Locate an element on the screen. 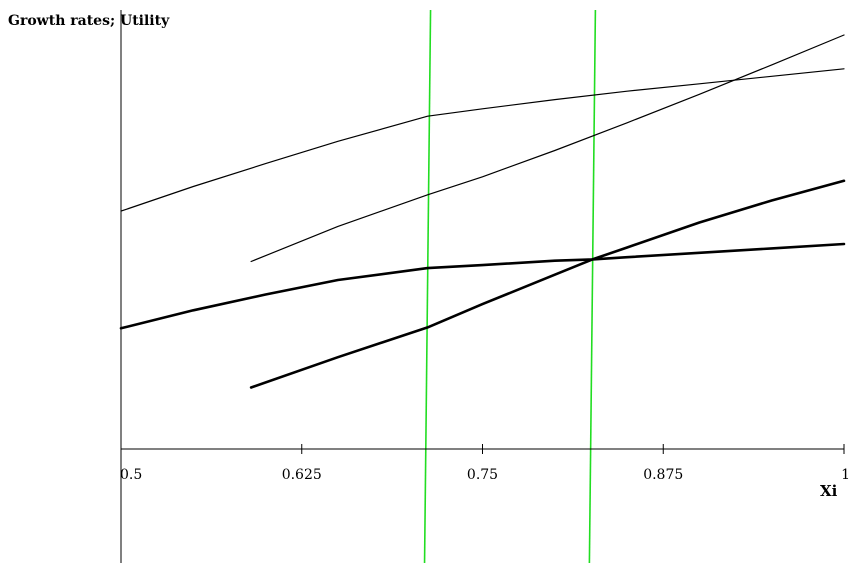  x-tick-label: 0.625 is located at coordinates (302, 475).